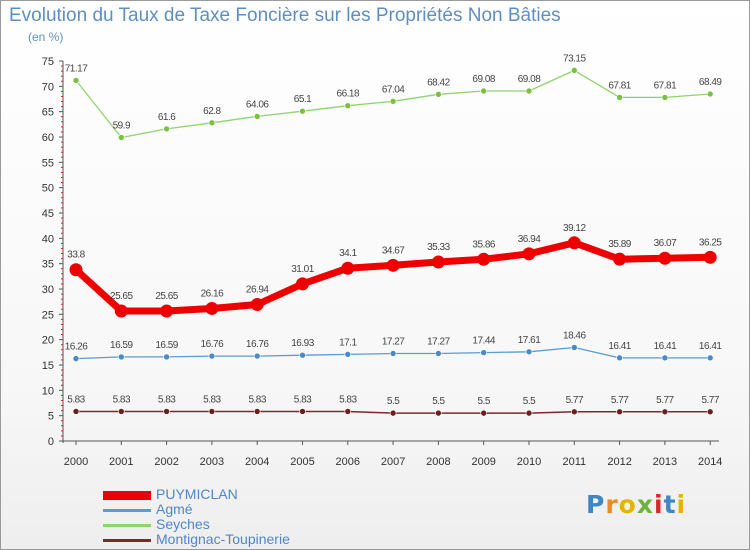  I want to click on data-label-seyches: 64.06, so click(257, 104).